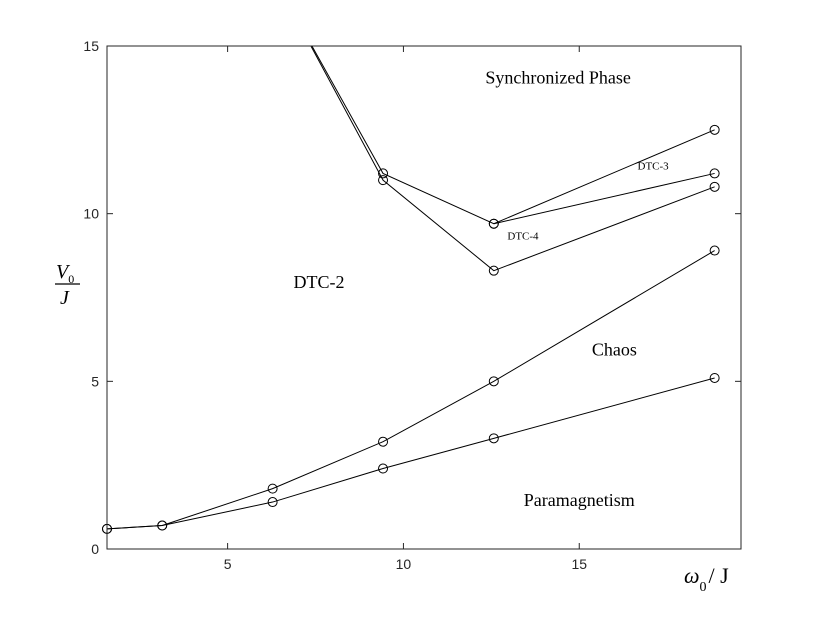 The height and width of the screenshot is (617, 822). I want to click on region-label-dtc-2: DTC-2, so click(319, 282).